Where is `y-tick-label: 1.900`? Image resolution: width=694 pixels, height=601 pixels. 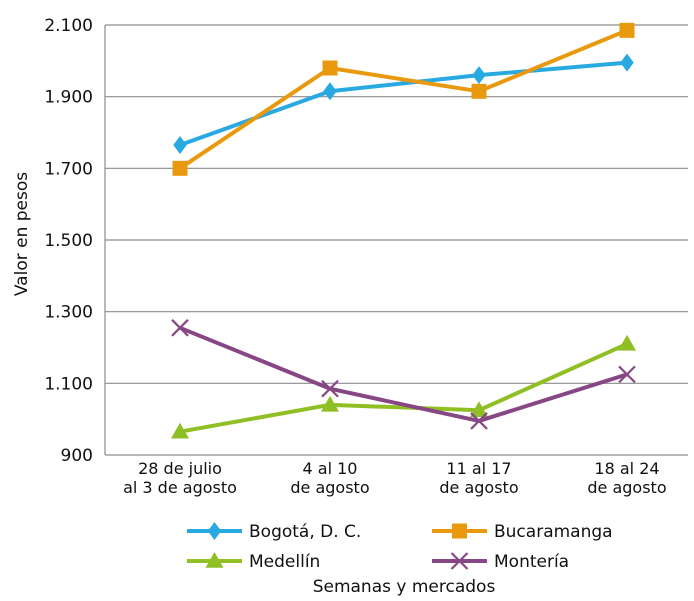 y-tick-label: 1.900 is located at coordinates (68, 98).